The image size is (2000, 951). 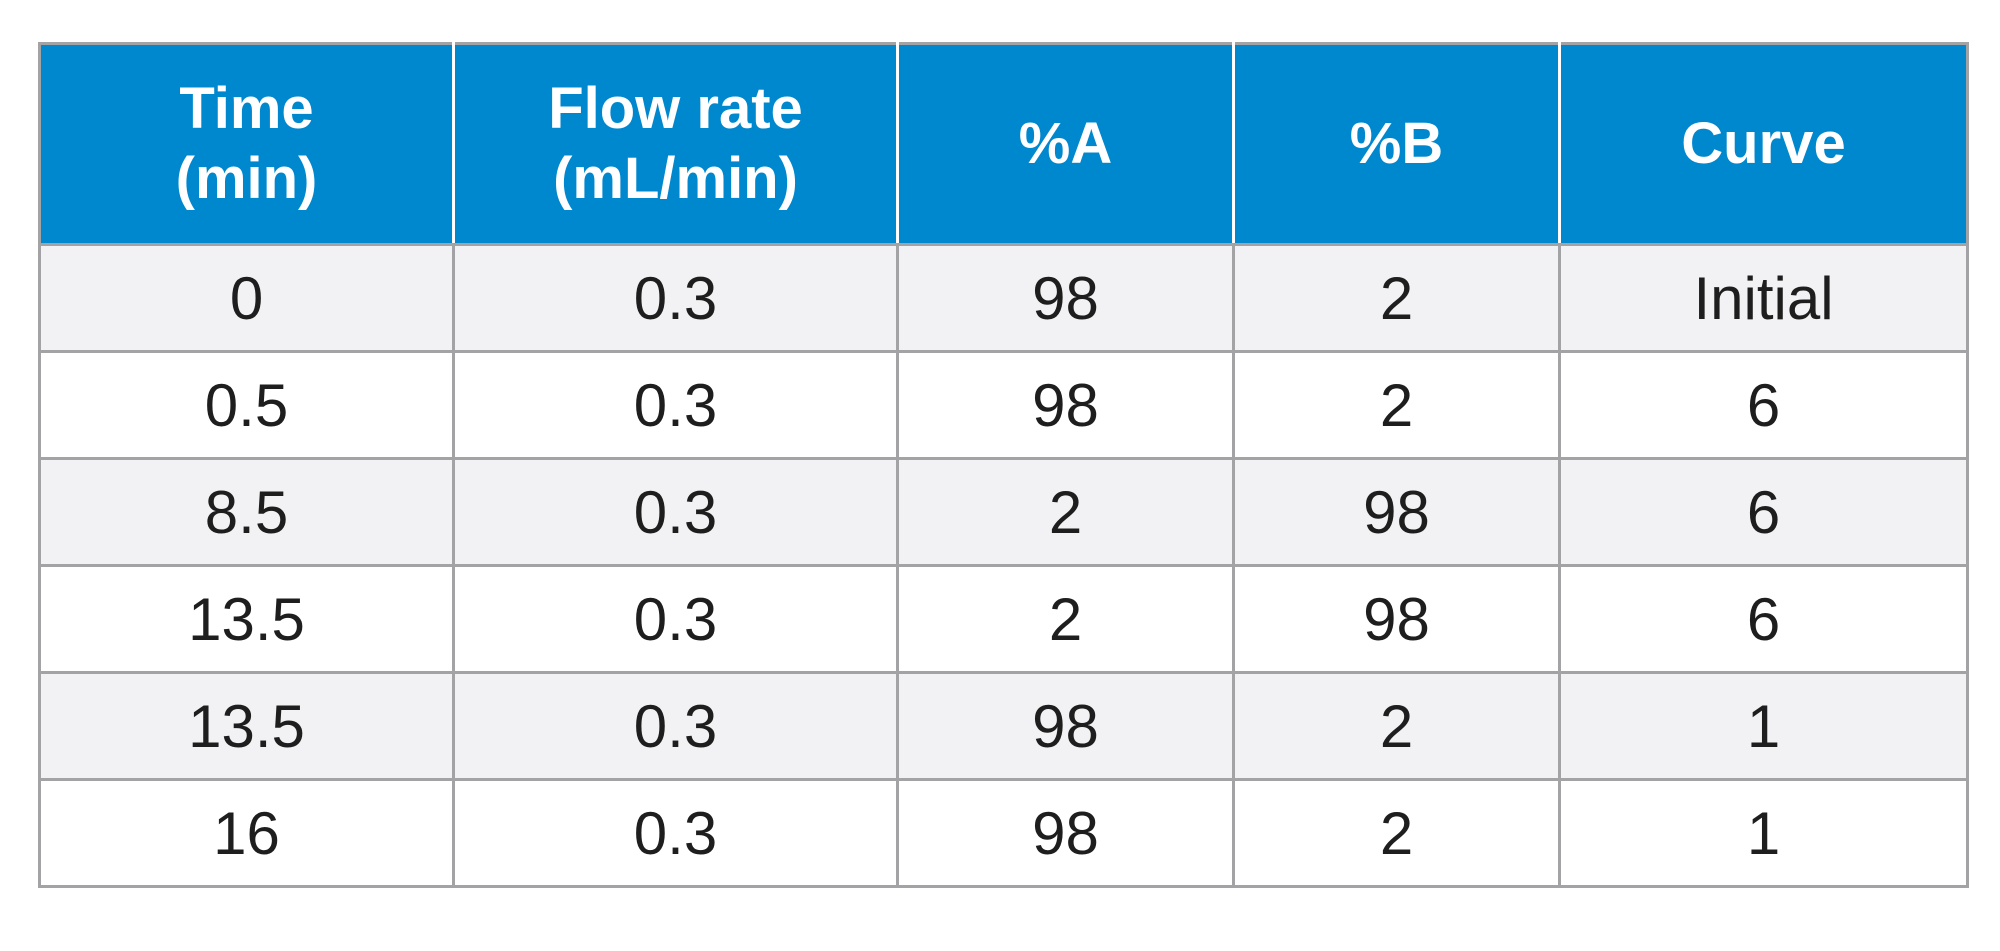 What do you see at coordinates (246, 405) in the screenshot?
I see `cell-time: 0.5` at bounding box center [246, 405].